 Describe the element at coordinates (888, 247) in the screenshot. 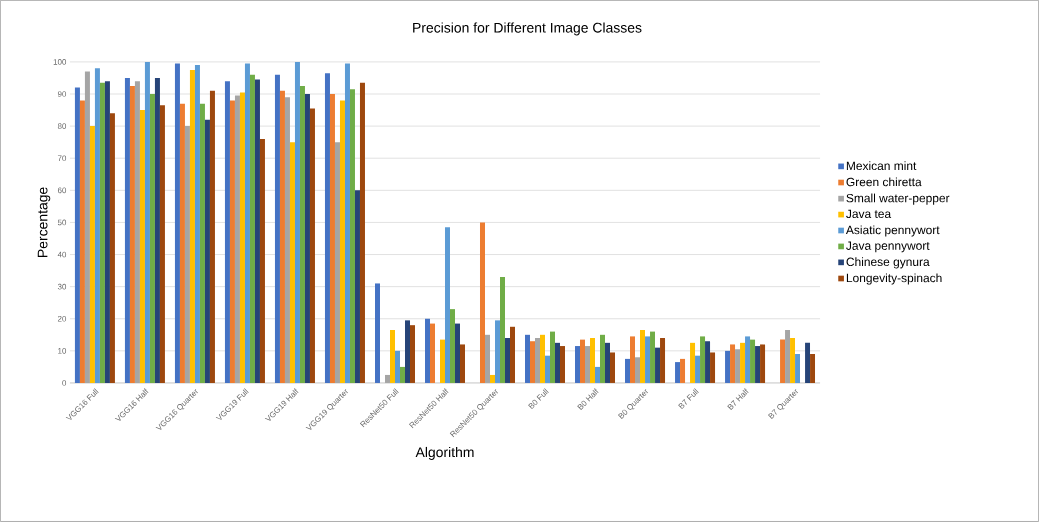

I see `legend-label: Java pennywort` at that location.